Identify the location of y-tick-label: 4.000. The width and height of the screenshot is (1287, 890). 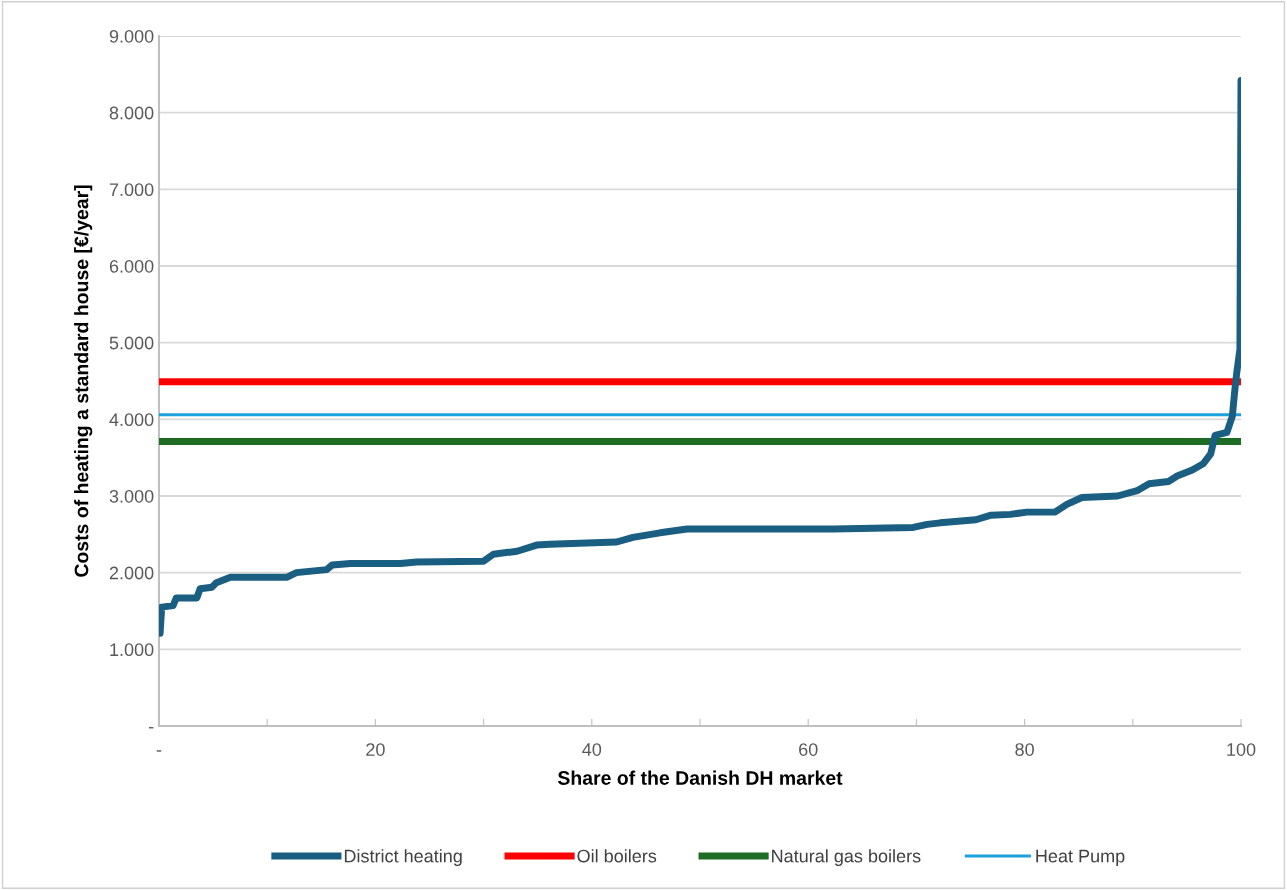
(131, 420).